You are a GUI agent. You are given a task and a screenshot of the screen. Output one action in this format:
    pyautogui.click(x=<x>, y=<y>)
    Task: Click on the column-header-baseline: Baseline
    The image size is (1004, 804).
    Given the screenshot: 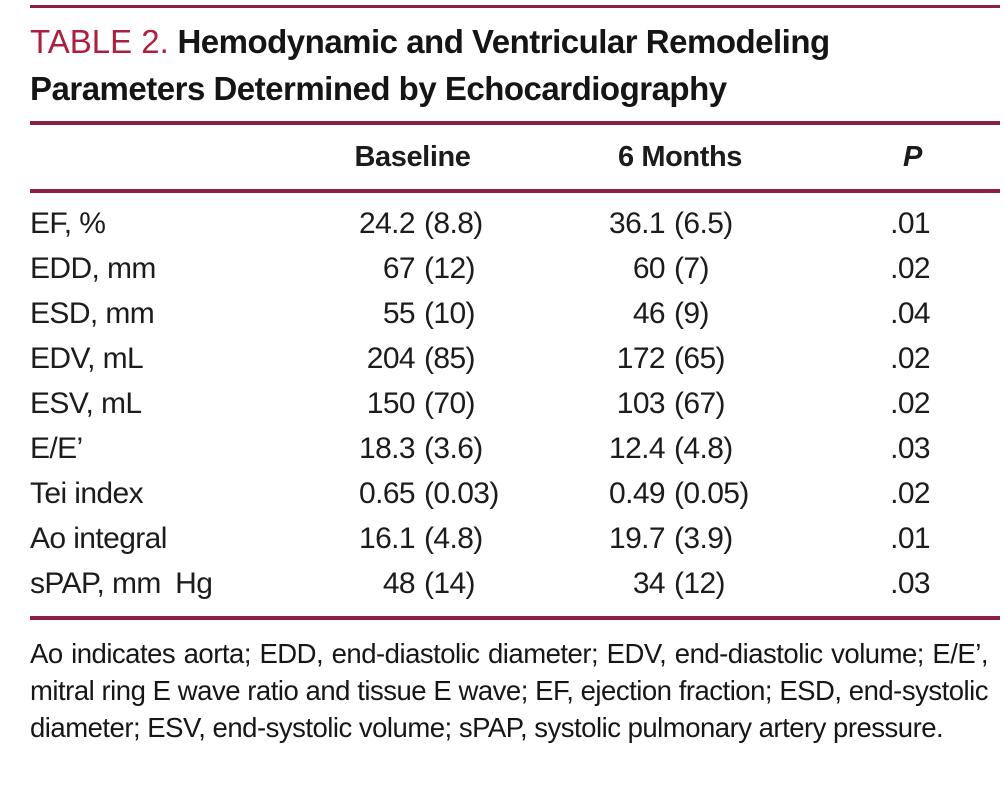 What is the action you would take?
    pyautogui.click(x=412, y=156)
    